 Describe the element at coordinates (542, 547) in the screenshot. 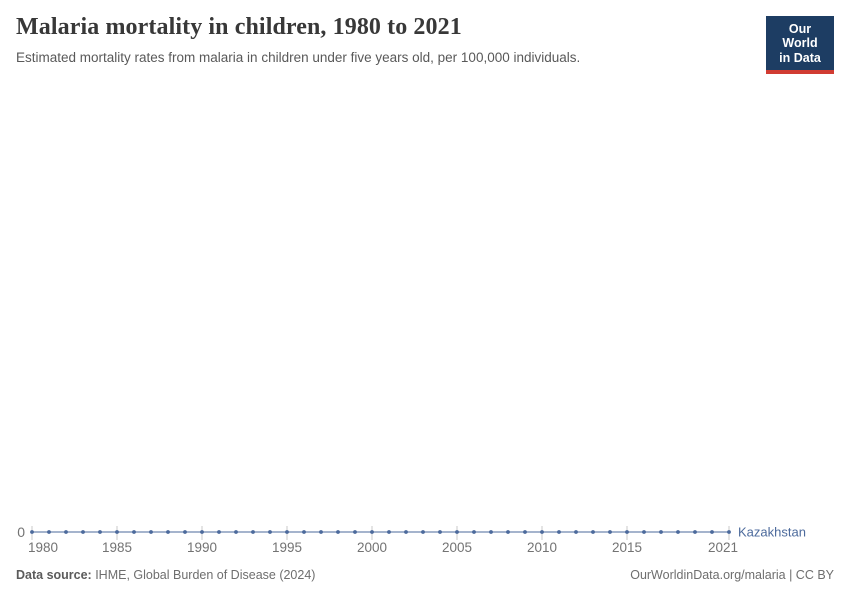

I see `x-axis-tick-label: 2010` at that location.